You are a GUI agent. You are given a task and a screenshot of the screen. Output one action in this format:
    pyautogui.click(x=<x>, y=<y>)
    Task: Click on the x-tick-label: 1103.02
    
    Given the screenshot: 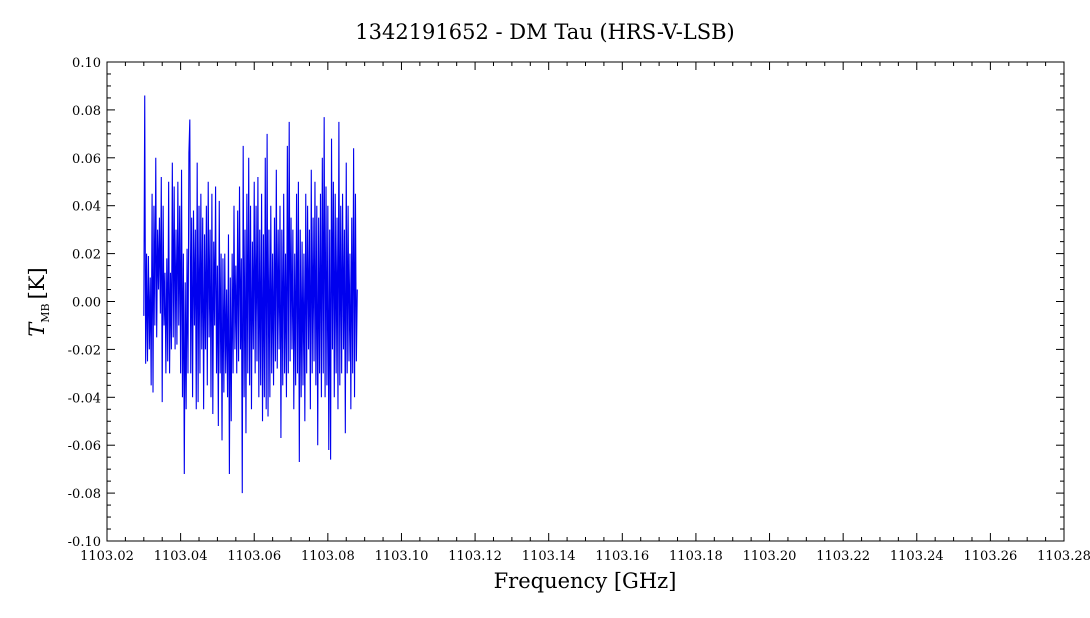 What is the action you would take?
    pyautogui.click(x=107, y=556)
    